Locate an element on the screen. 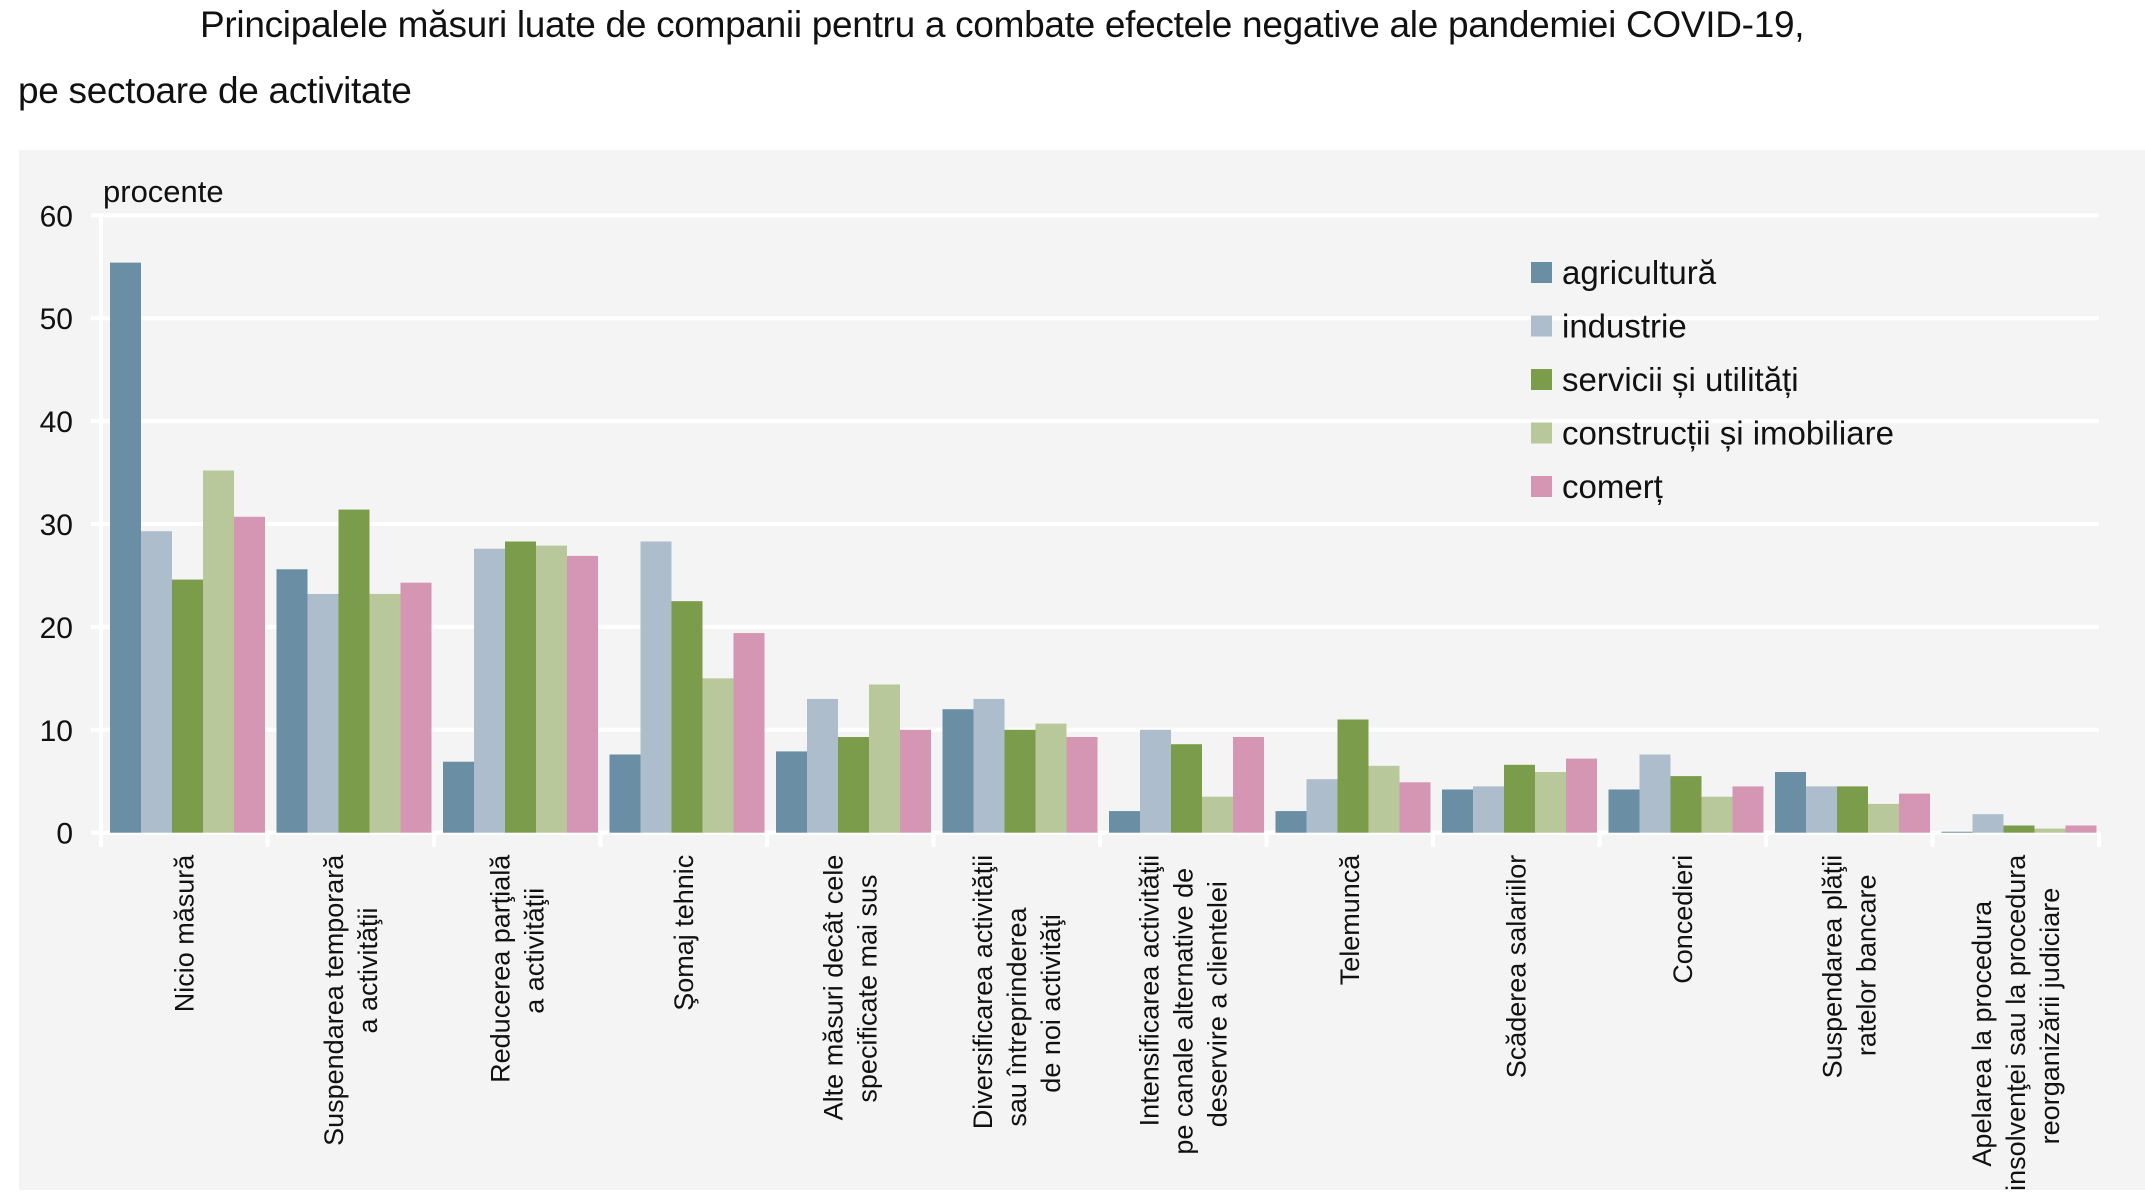 This screenshot has width=2145, height=1195. x-category-label: Suspendarea plăţii ratelor bancare is located at coordinates (1849, 967).